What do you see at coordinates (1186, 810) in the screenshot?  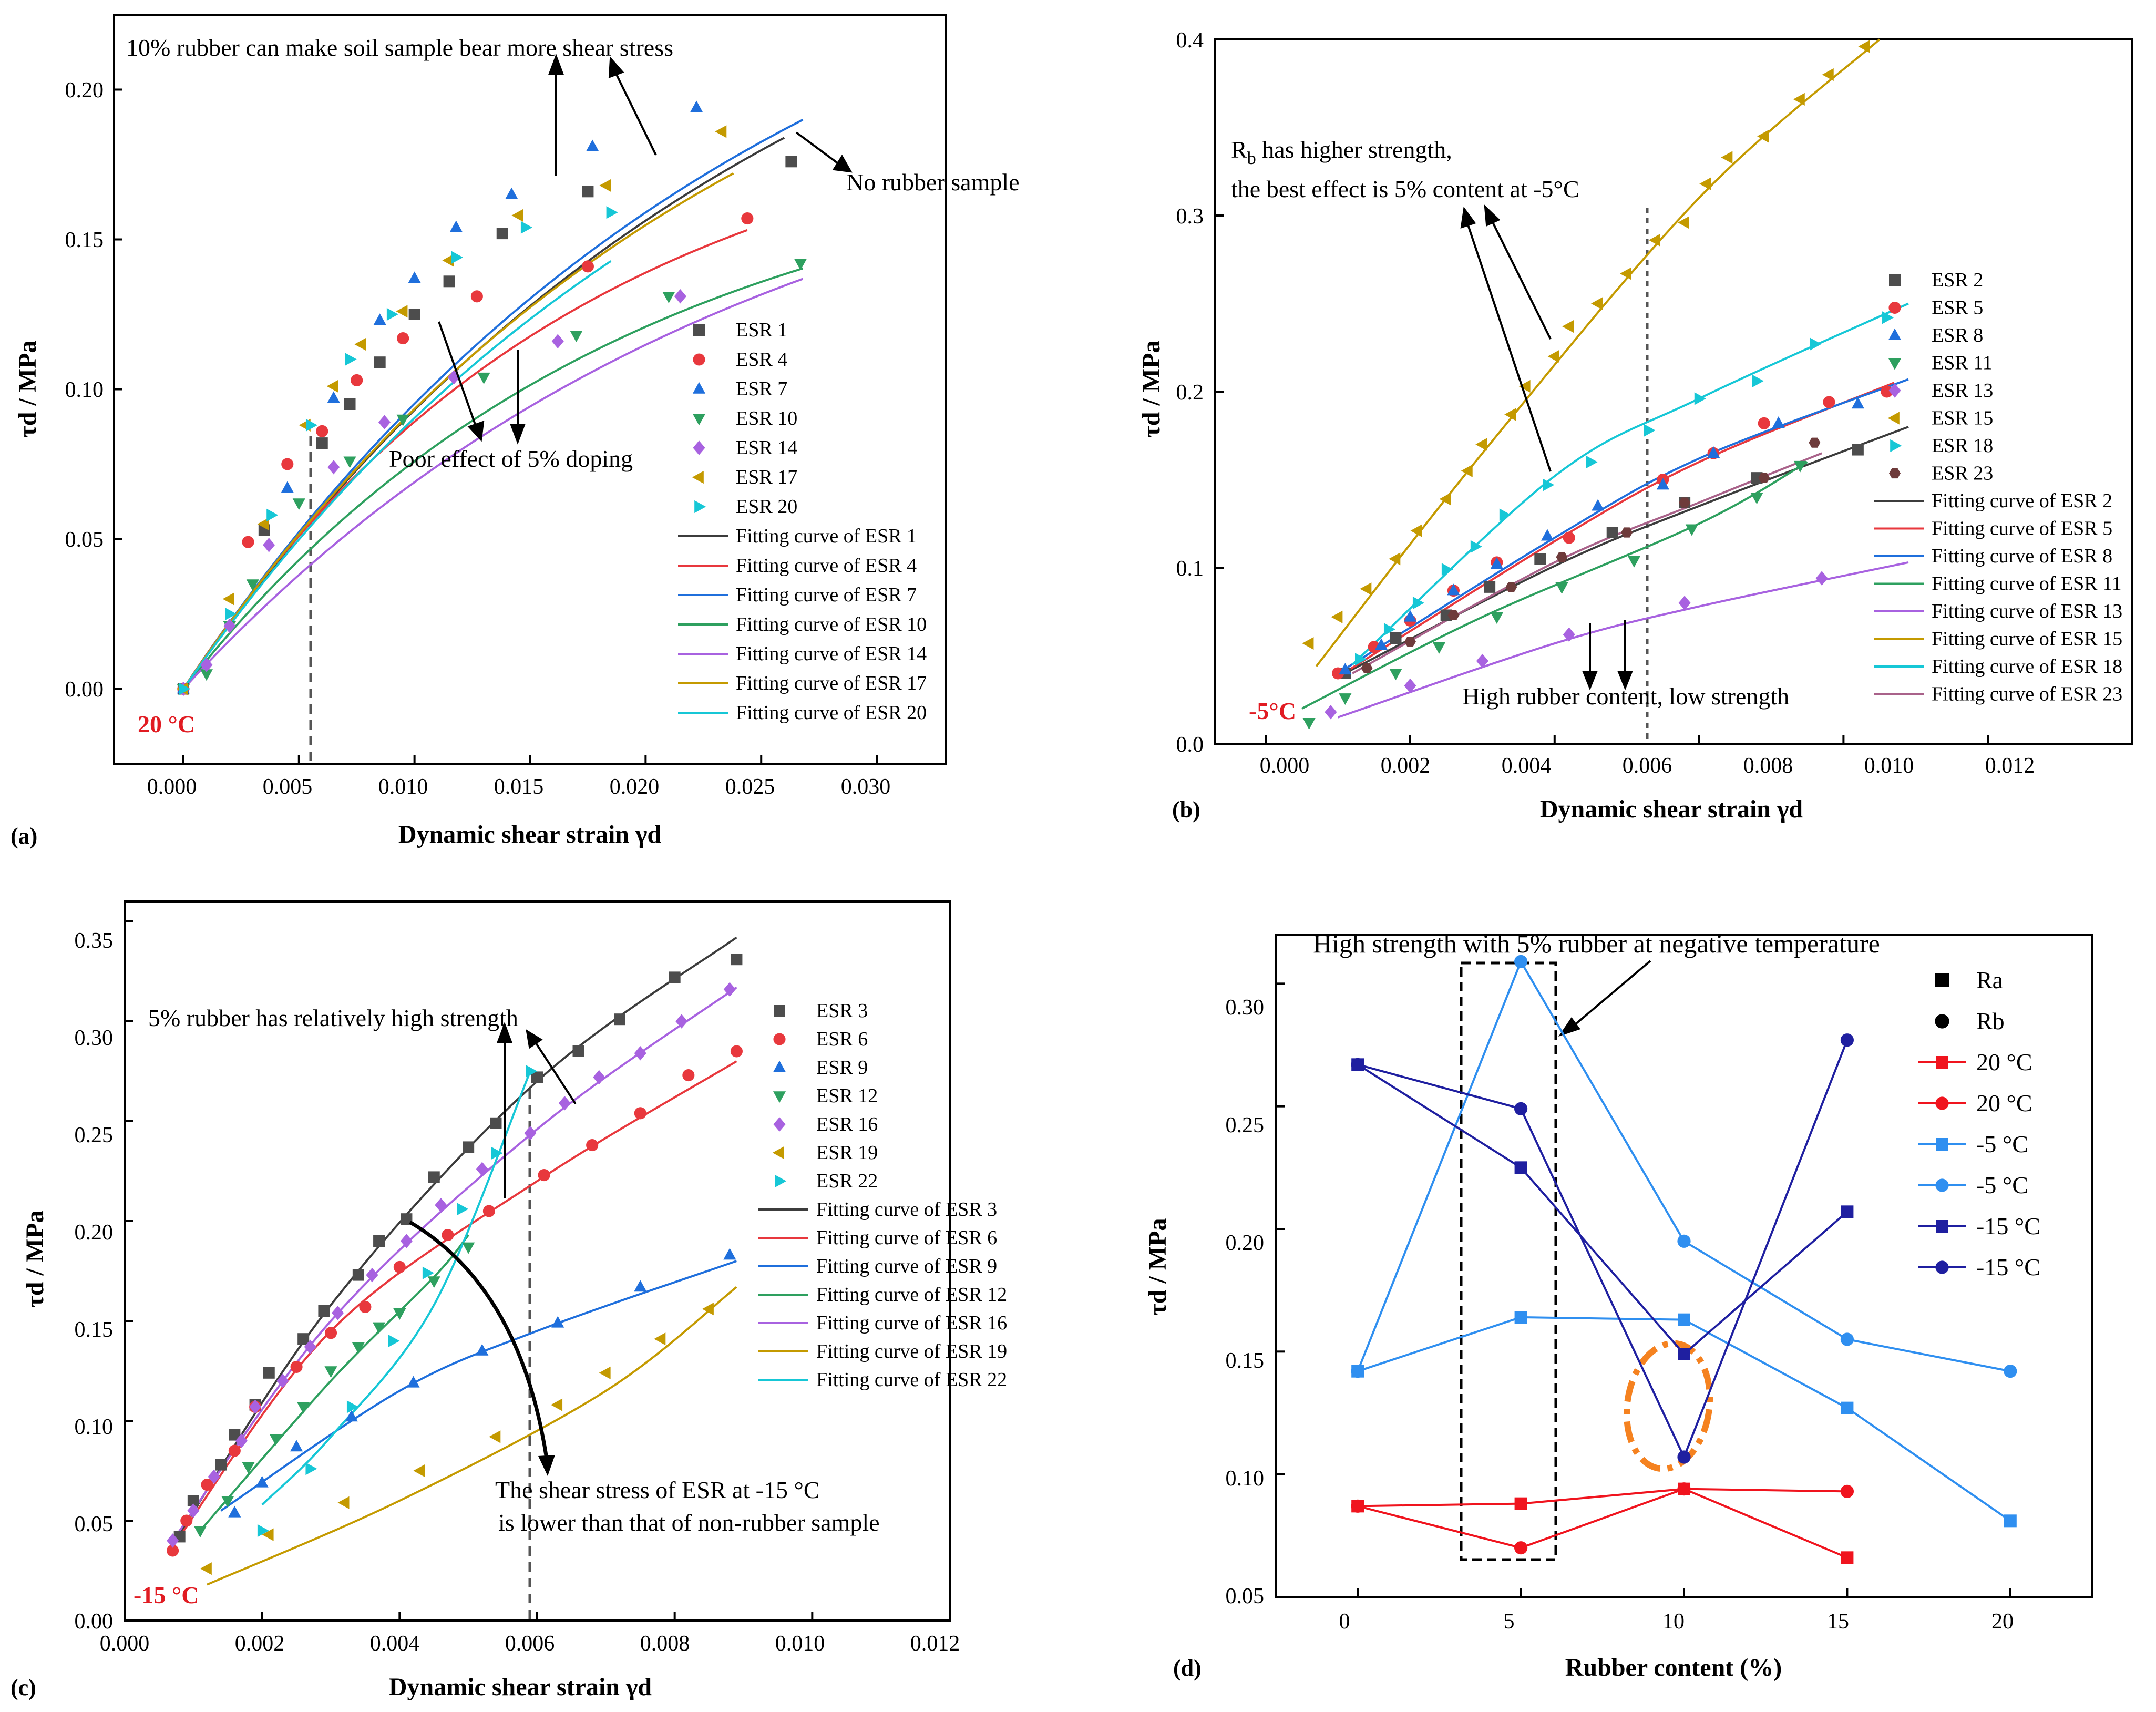 I see `panel-b-label: (b)` at bounding box center [1186, 810].